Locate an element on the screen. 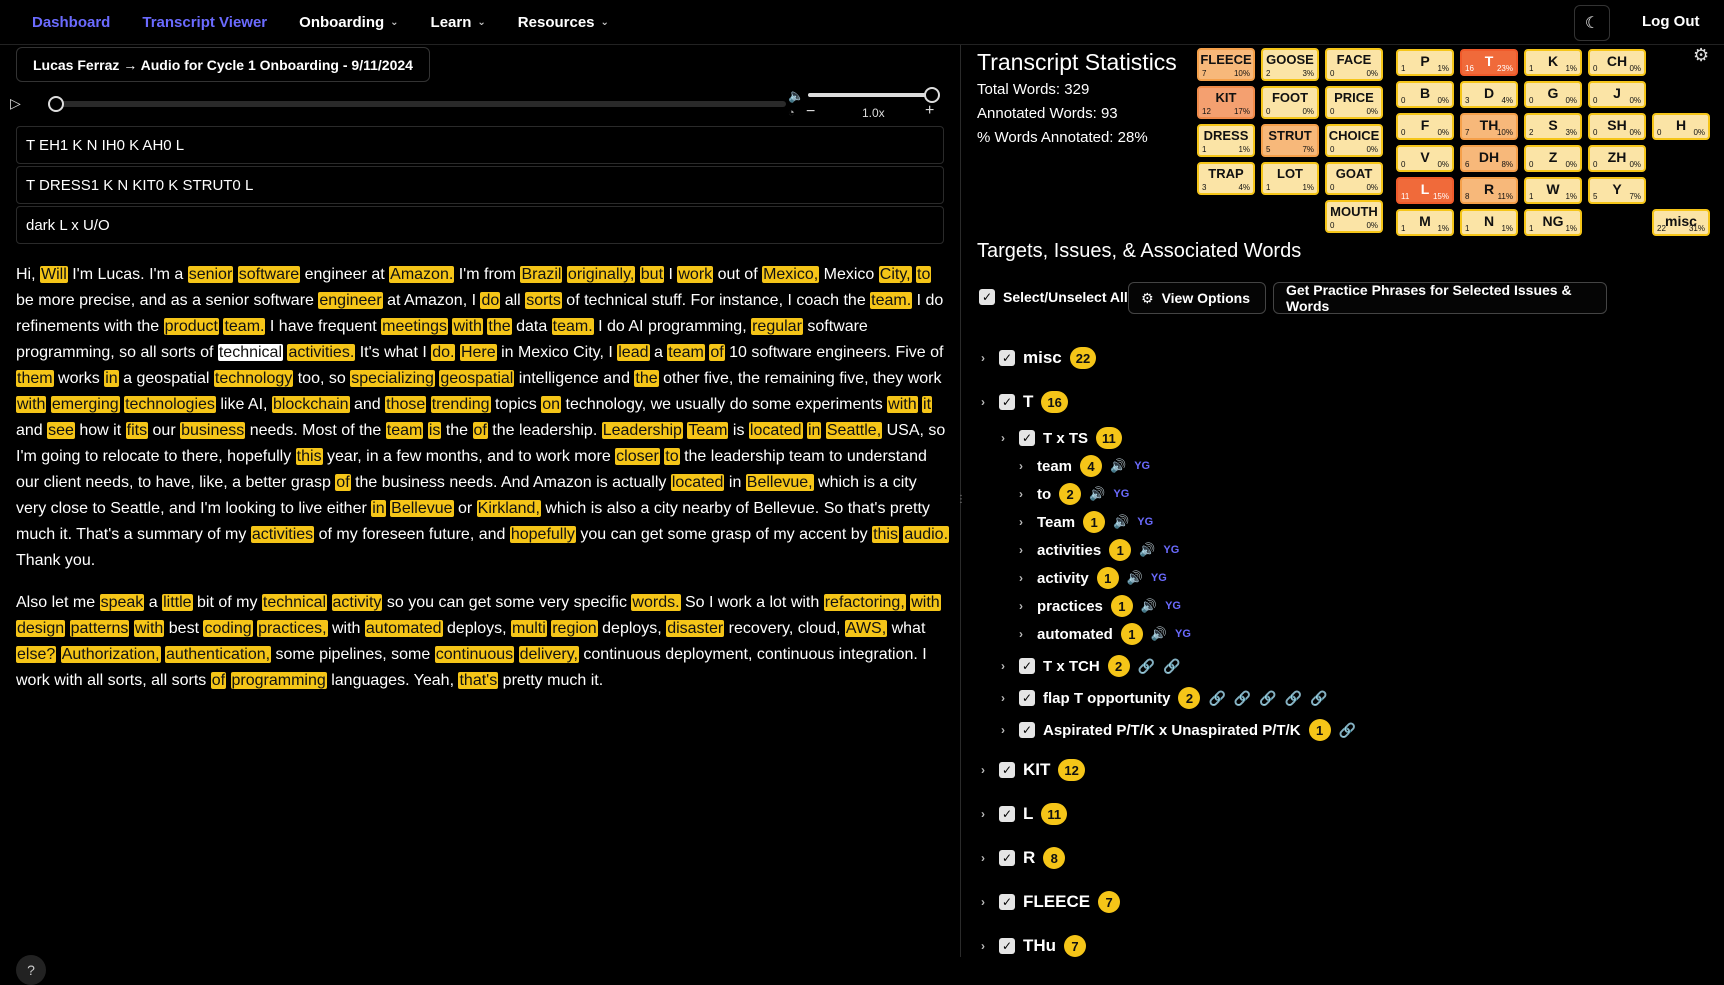 Image resolution: width=1724 pixels, height=985 pixels. consonant-chip-w: W 1 1% is located at coordinates (1553, 190).